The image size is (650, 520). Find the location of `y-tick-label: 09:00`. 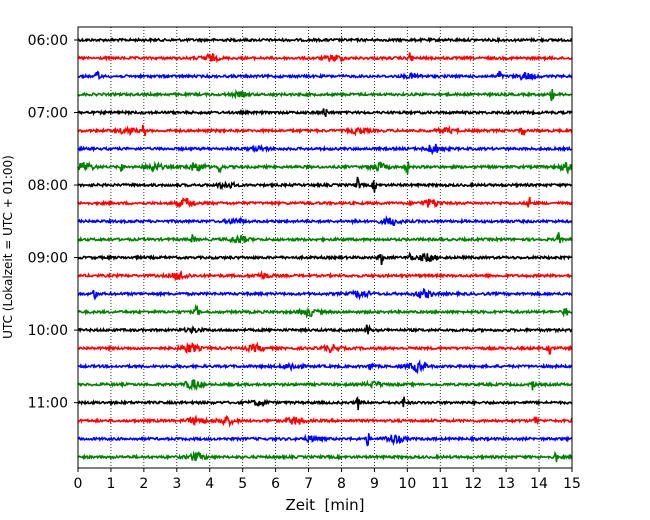

y-tick-label: 09:00 is located at coordinates (48, 259).